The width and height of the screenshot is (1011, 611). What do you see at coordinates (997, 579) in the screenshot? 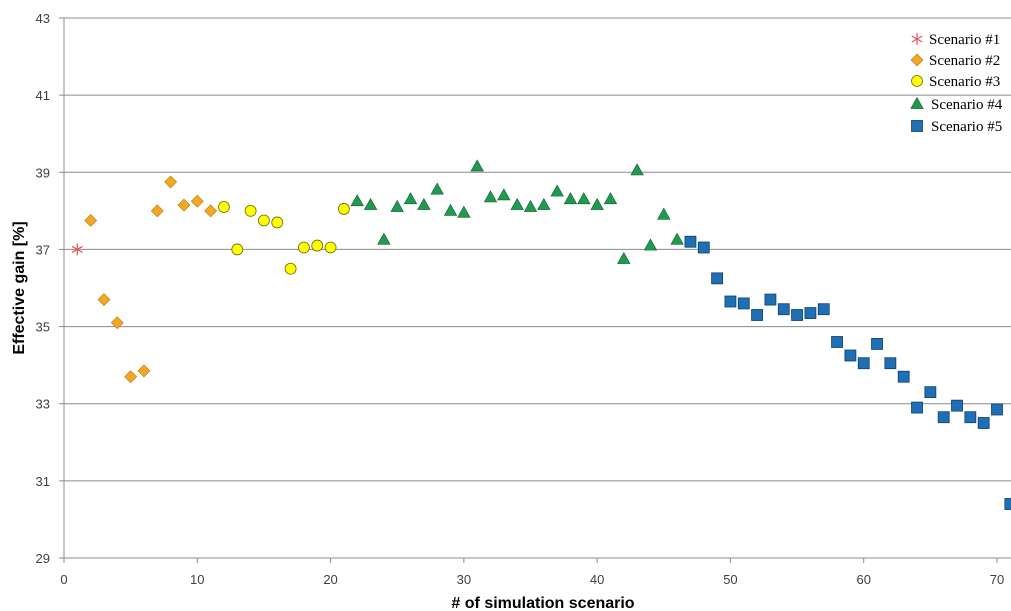
I see `x-tick-label: 70` at bounding box center [997, 579].